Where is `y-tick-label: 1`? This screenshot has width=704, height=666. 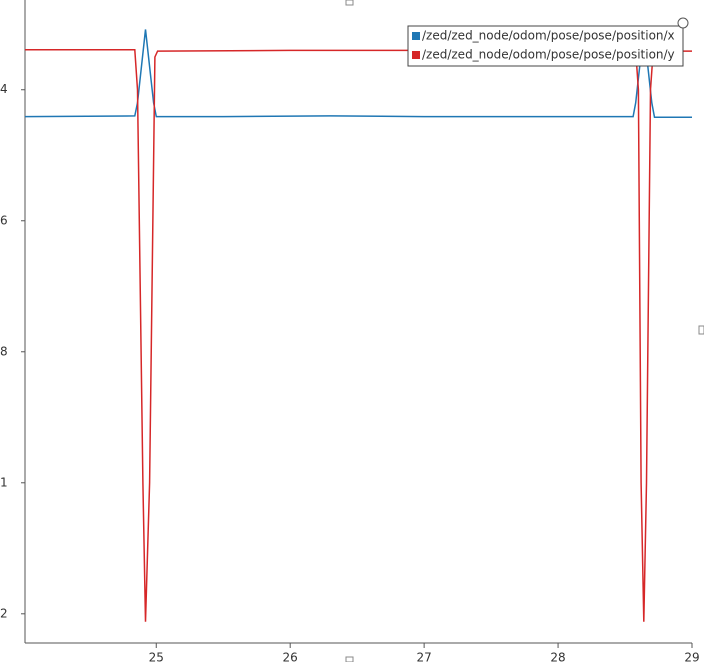 y-tick-label: 1 is located at coordinates (4, 482).